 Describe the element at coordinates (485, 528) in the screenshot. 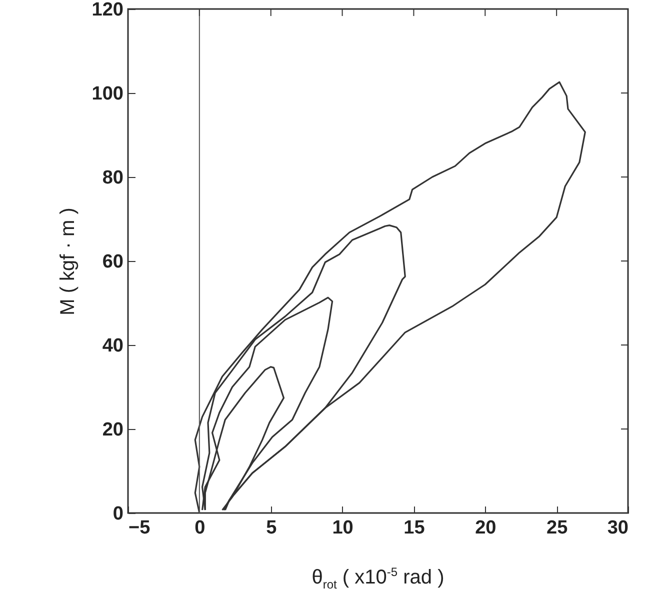

I see `x-tick-label: 20` at that location.